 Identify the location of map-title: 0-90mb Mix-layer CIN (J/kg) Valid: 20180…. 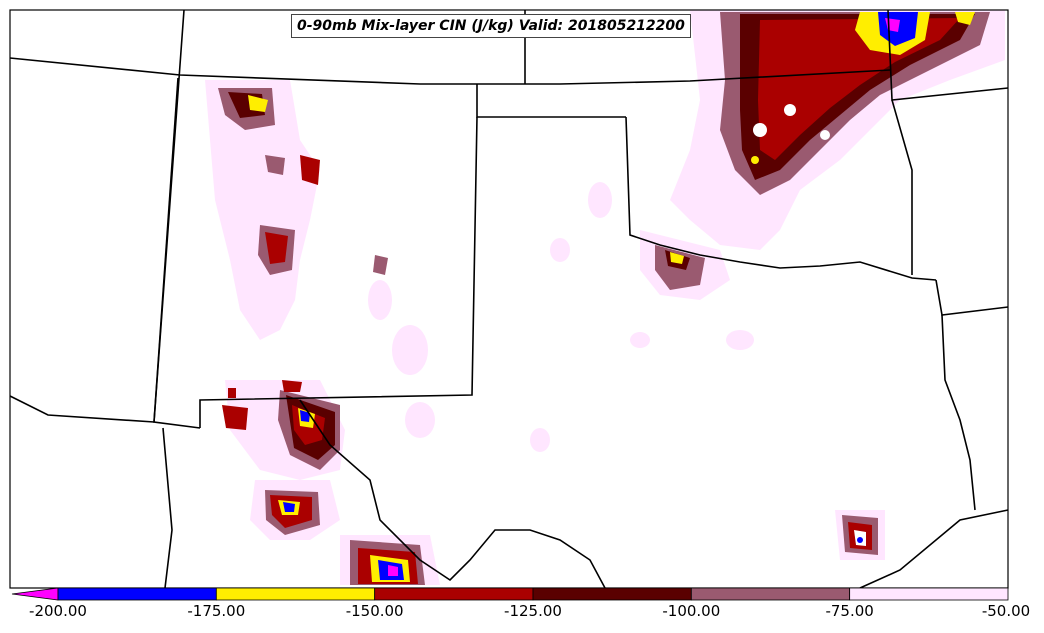
(491, 26).